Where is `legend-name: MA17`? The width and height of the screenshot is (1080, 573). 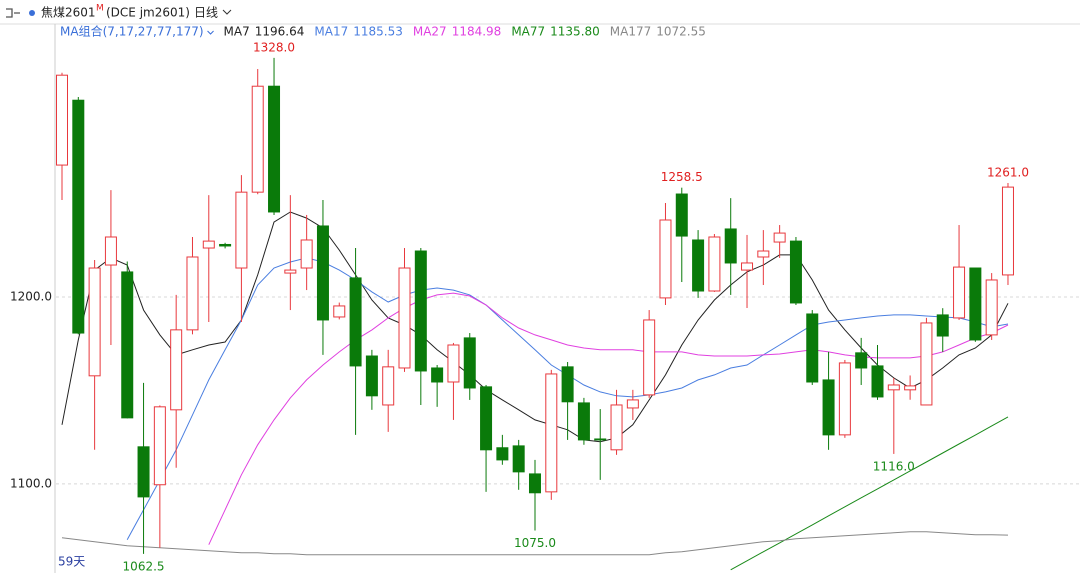 legend-name: MA17 is located at coordinates (331, 32).